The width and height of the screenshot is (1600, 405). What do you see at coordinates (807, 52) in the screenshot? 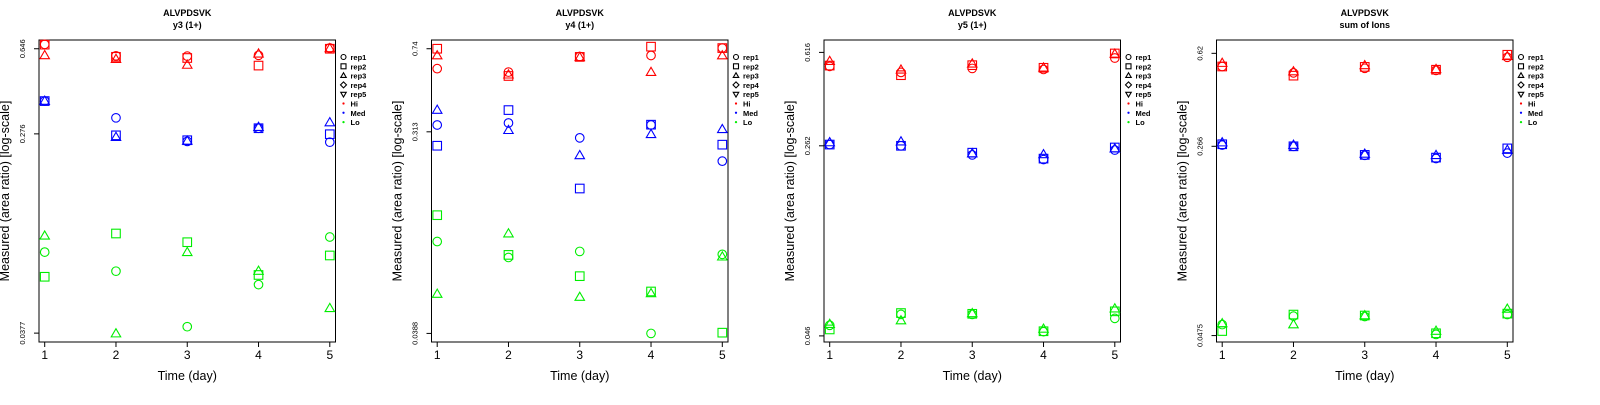
I see `y-tick-label: 0.616` at bounding box center [807, 52].